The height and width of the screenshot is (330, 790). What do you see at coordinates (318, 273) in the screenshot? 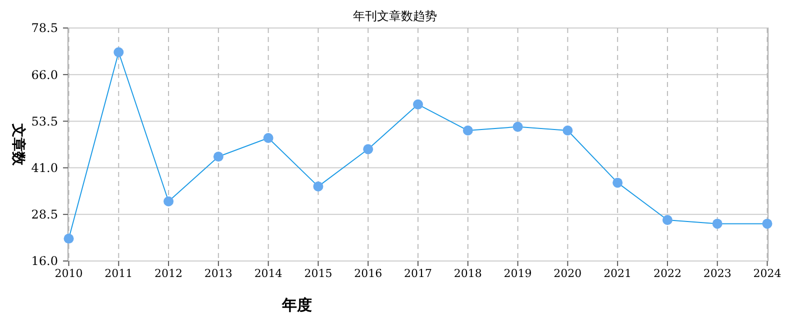
I see `x-tick-label: 2015` at bounding box center [318, 273].